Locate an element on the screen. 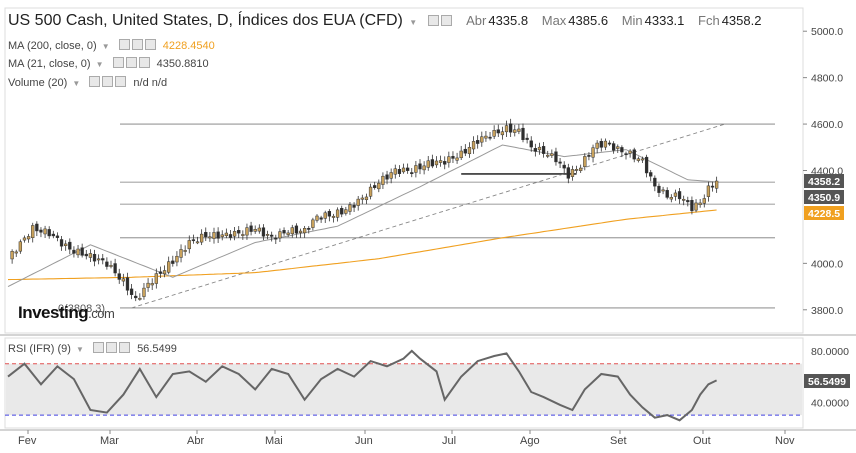 The image size is (856, 453). rsi-badge is located at coordinates (827, 381).